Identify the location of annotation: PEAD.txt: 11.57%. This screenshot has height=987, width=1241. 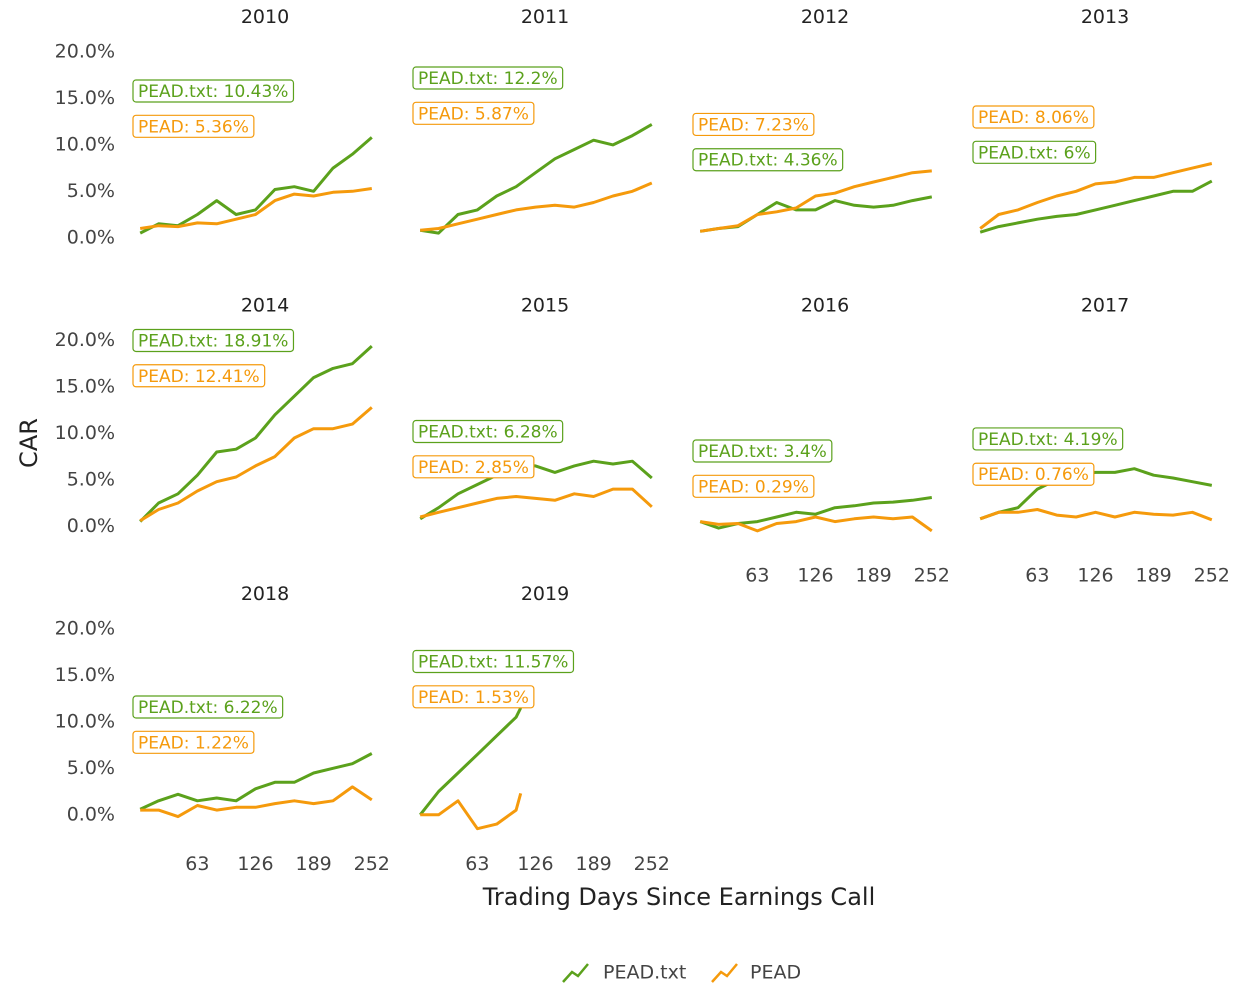
(493, 661).